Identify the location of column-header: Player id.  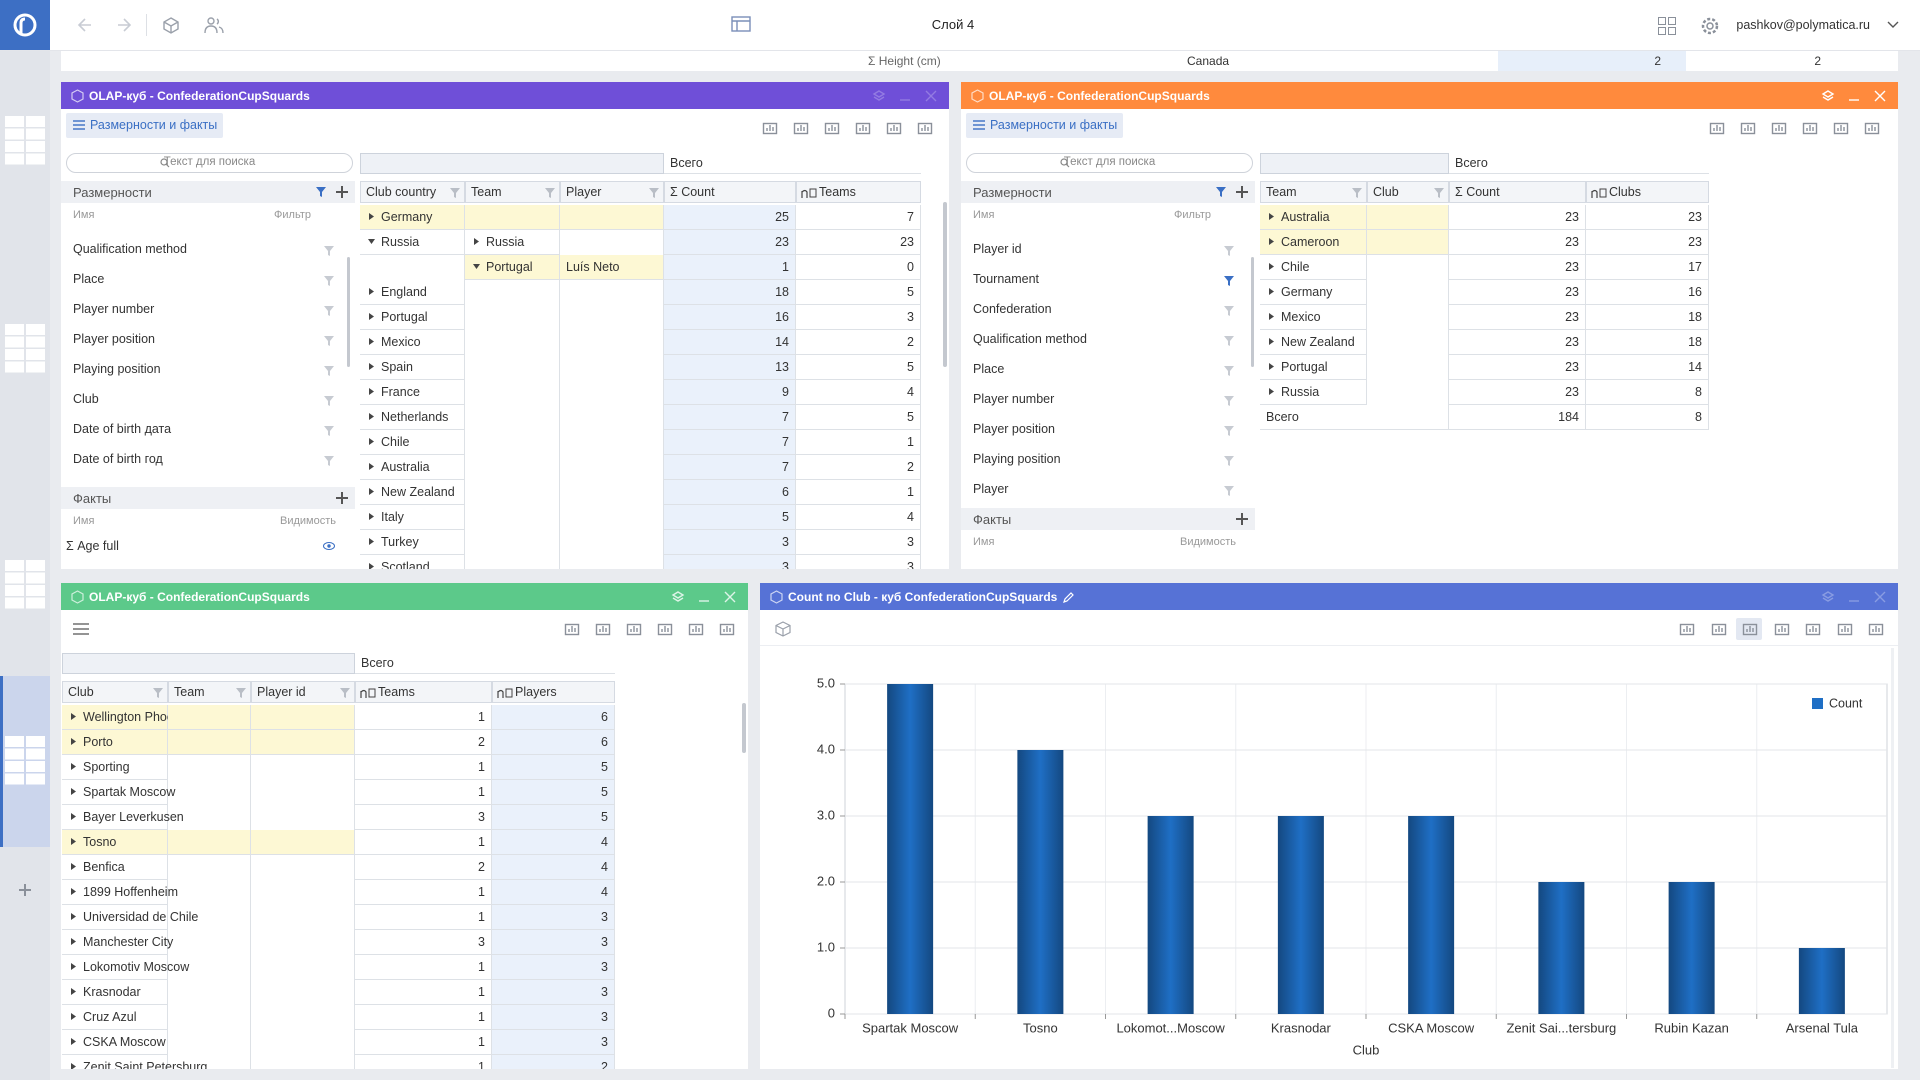
(303, 692).